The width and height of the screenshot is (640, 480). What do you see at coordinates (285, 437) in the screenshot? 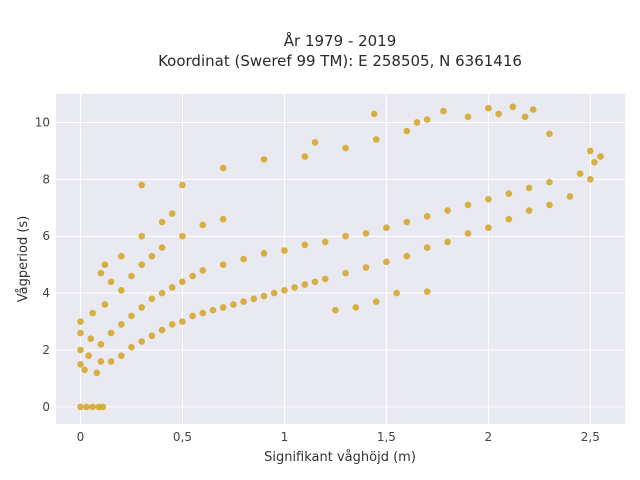
I see `x-tick-label: 1` at bounding box center [285, 437].